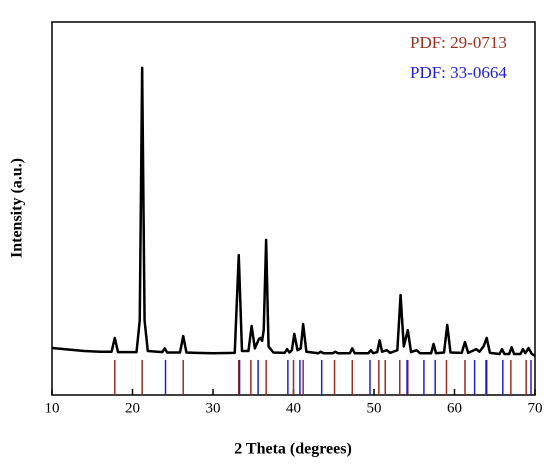 The height and width of the screenshot is (465, 550). I want to click on x-tick-label: 30, so click(213, 408).